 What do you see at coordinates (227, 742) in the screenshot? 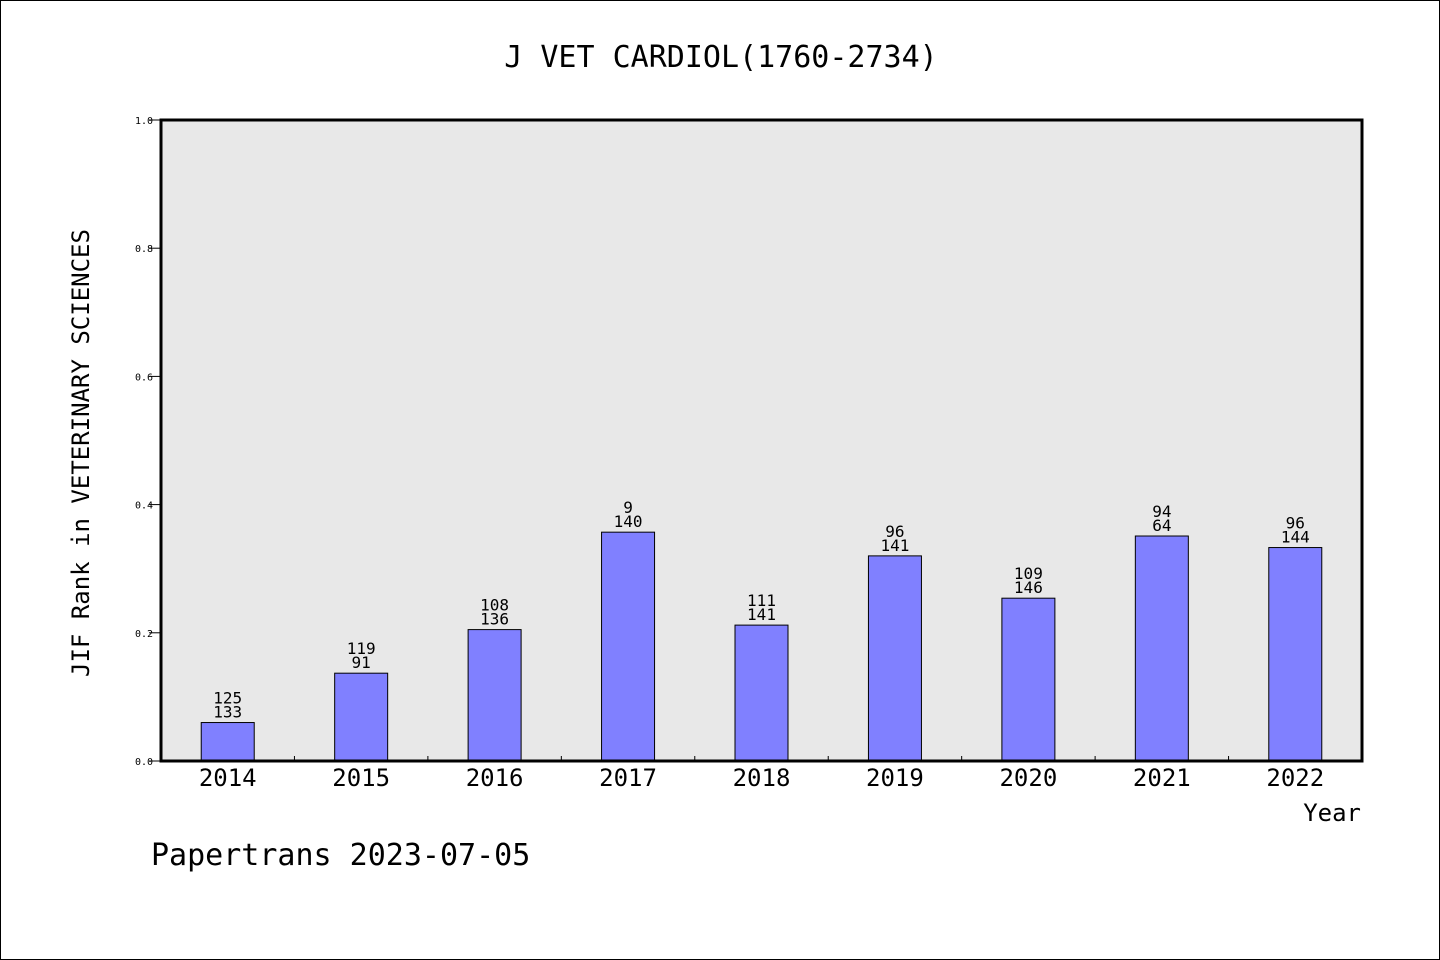
I see `bar-2014` at bounding box center [227, 742].